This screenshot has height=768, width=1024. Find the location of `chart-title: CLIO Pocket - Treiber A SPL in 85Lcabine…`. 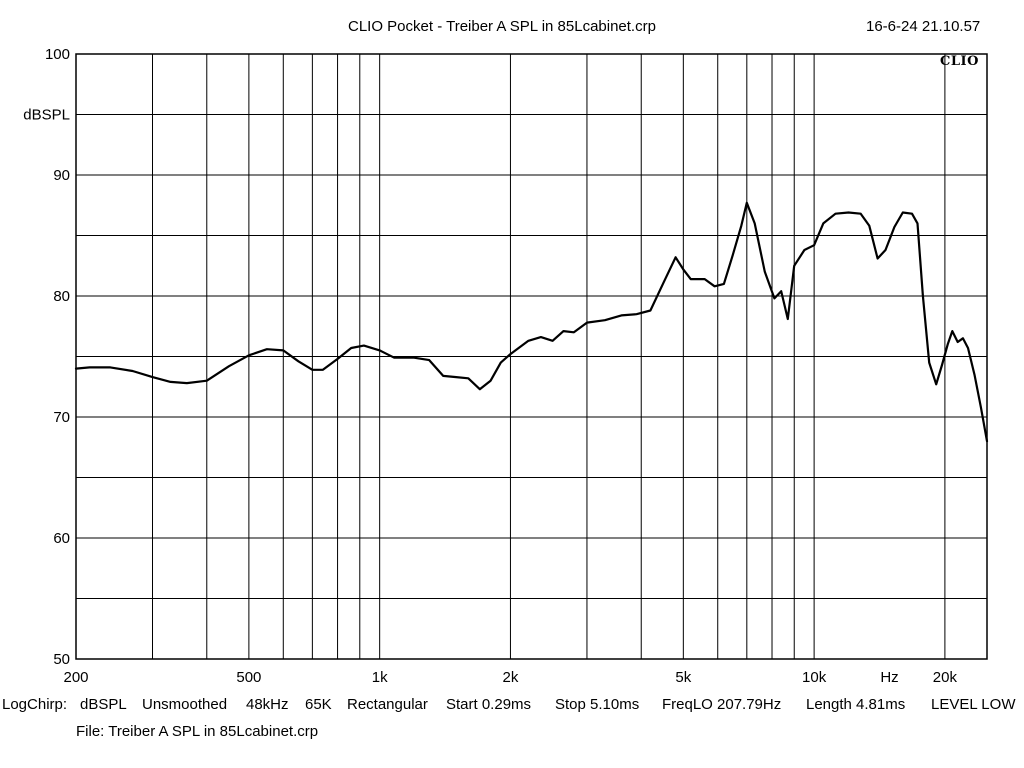

chart-title: CLIO Pocket - Treiber A SPL in 85Lcabine… is located at coordinates (502, 26).